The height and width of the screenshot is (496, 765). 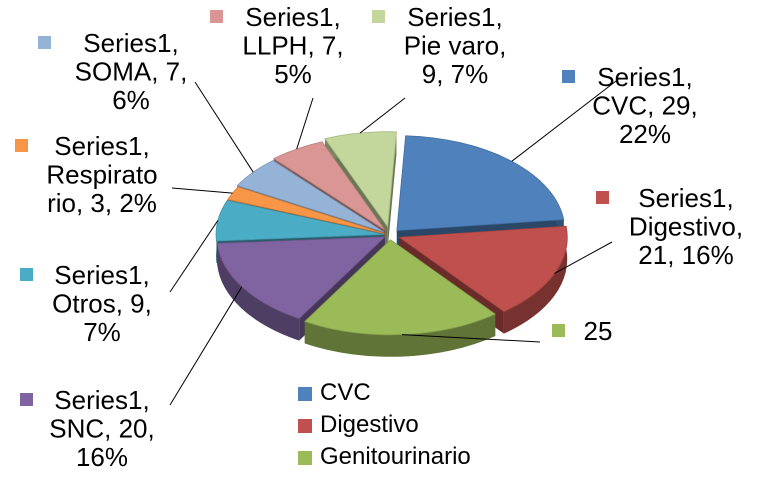 What do you see at coordinates (26, 274) in the screenshot?
I see `label-marker-otros` at bounding box center [26, 274].